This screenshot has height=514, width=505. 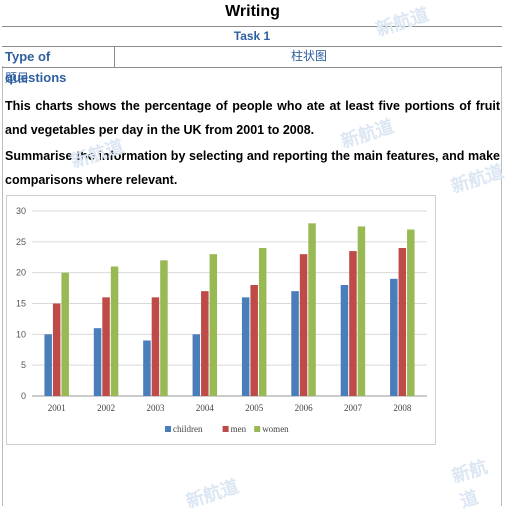 What do you see at coordinates (308, 56) in the screenshot?
I see `question-type-value: 柱状图` at bounding box center [308, 56].